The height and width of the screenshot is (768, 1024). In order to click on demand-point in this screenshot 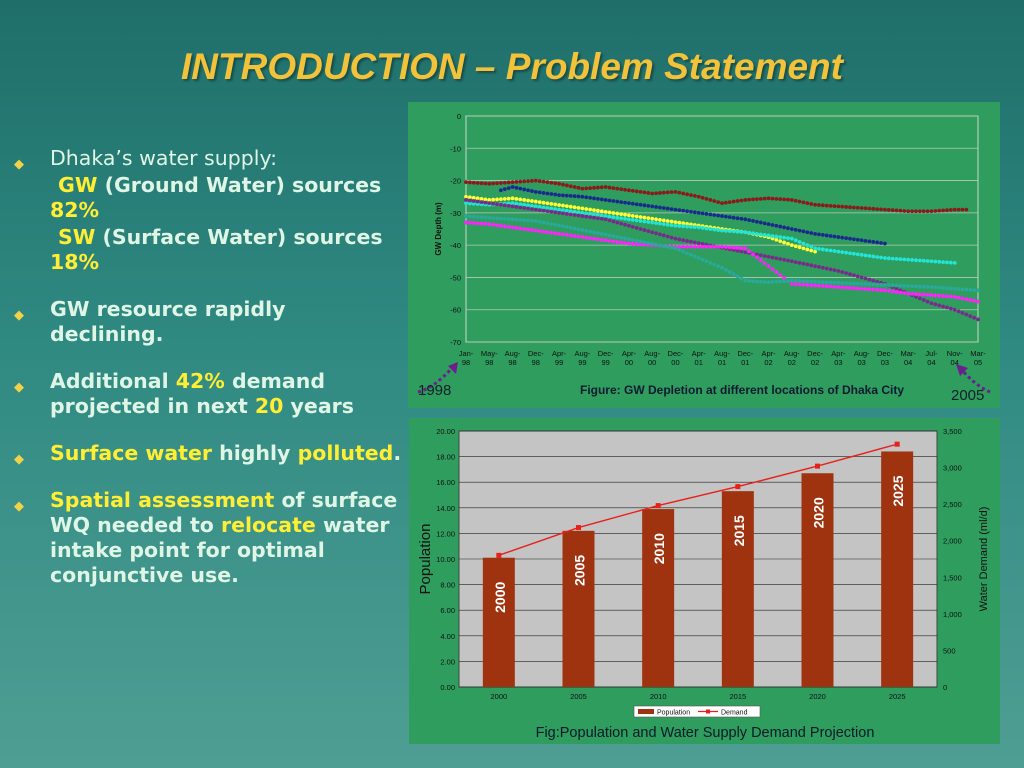, I will do `click(499, 555)`.